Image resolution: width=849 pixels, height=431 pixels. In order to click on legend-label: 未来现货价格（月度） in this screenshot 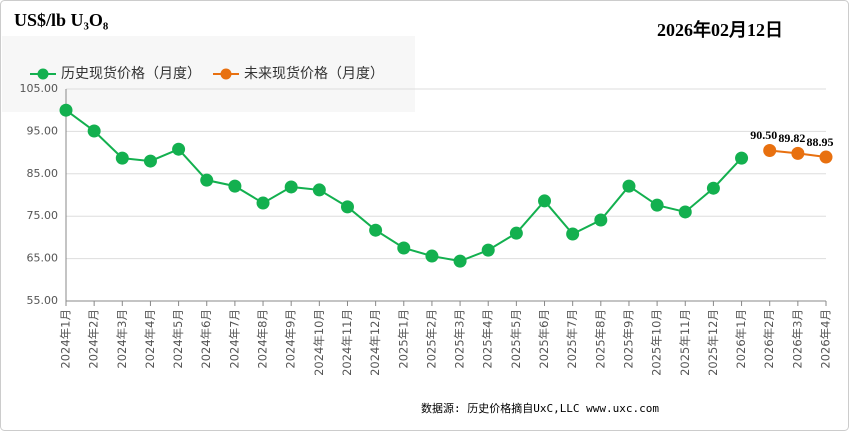, I will do `click(314, 73)`.